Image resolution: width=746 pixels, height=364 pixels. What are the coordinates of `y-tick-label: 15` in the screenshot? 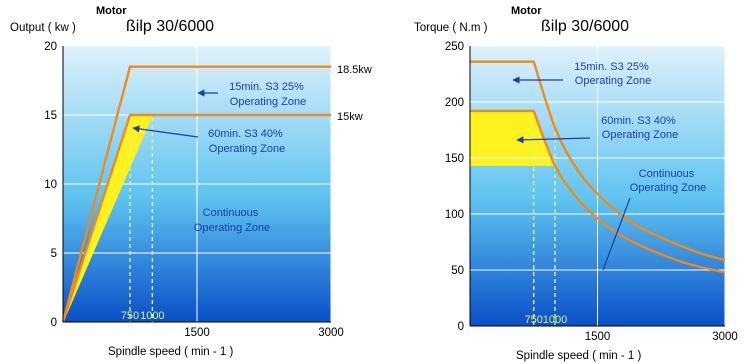 It's located at (50, 116).